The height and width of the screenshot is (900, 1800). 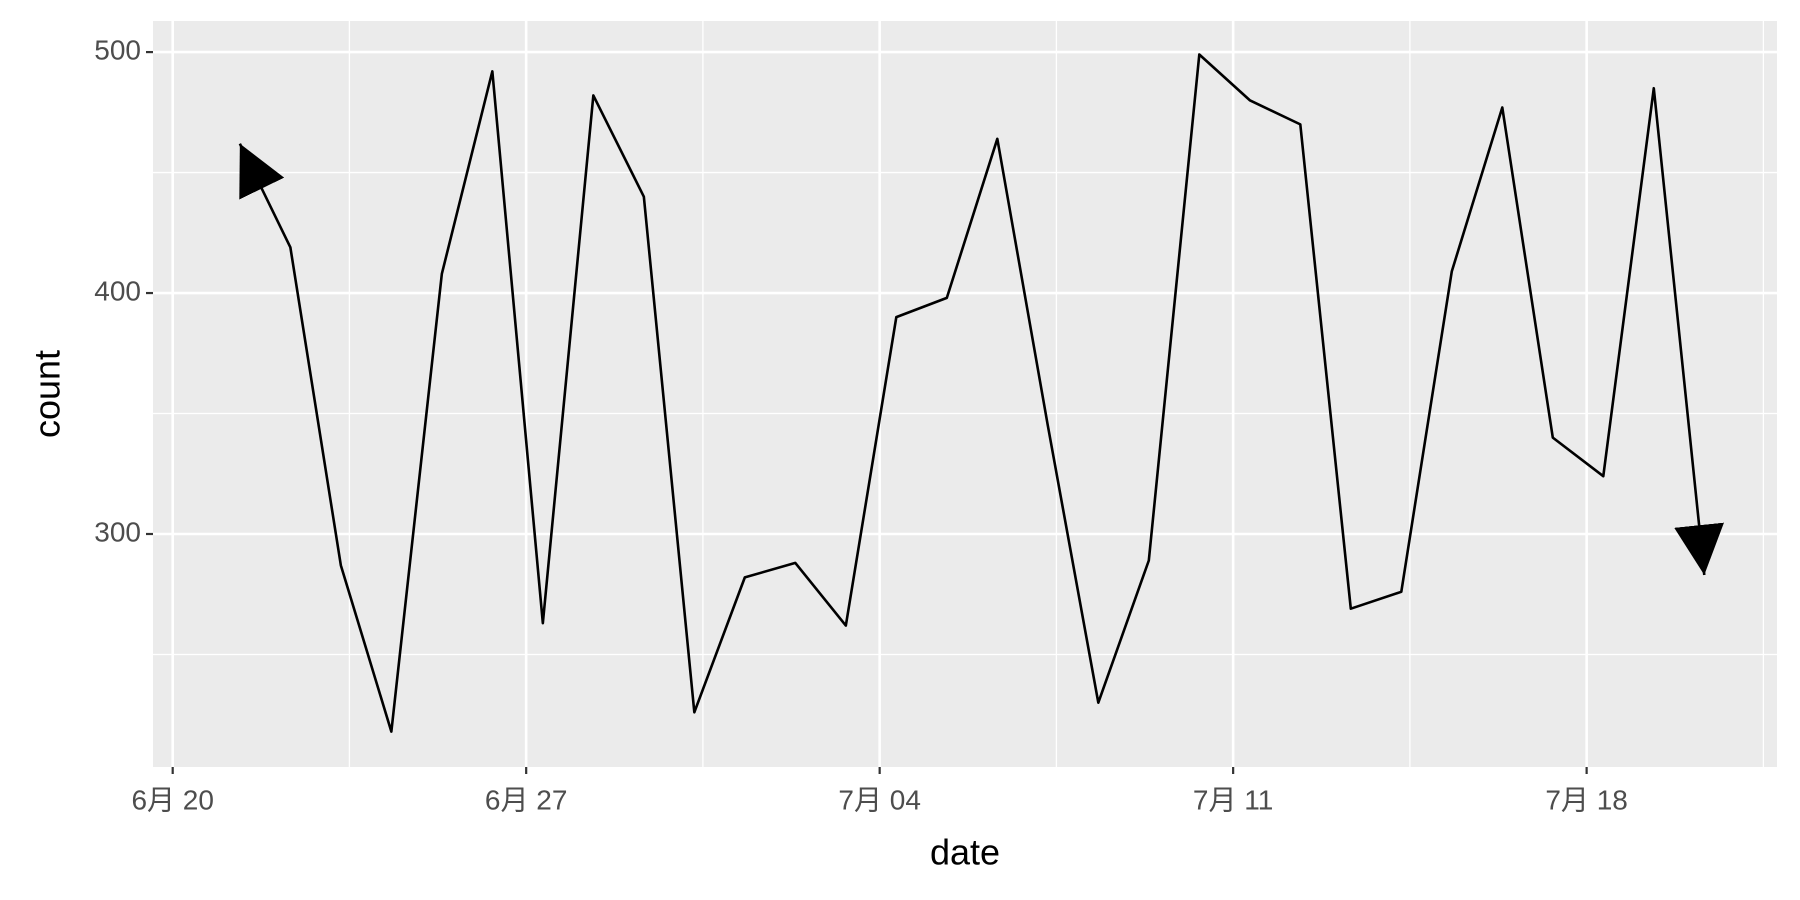 I want to click on x-tick-label: 7月 11, so click(x=1233, y=799).